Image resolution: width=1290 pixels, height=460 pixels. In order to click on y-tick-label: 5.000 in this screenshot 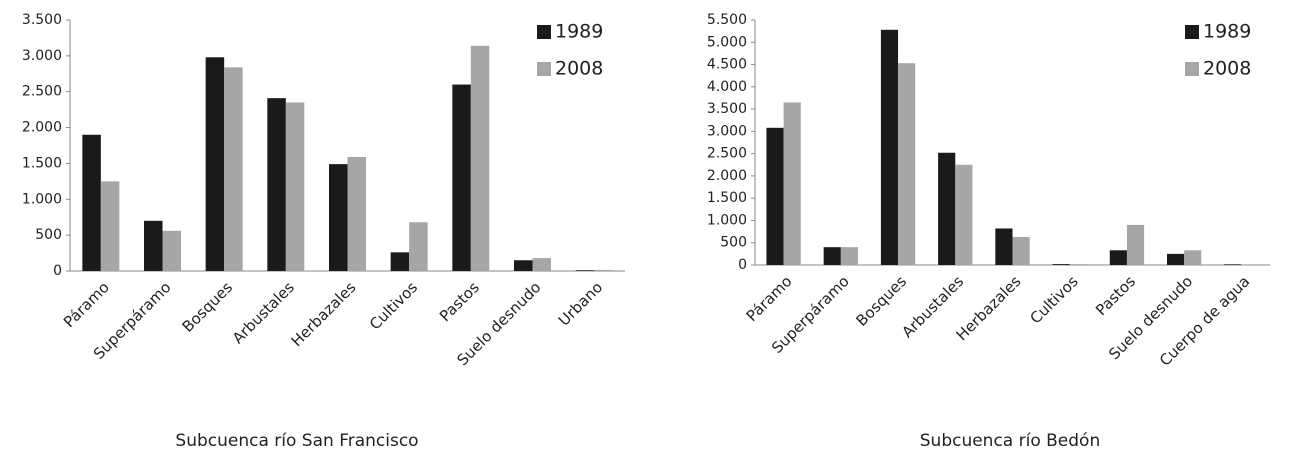, I will do `click(727, 42)`.